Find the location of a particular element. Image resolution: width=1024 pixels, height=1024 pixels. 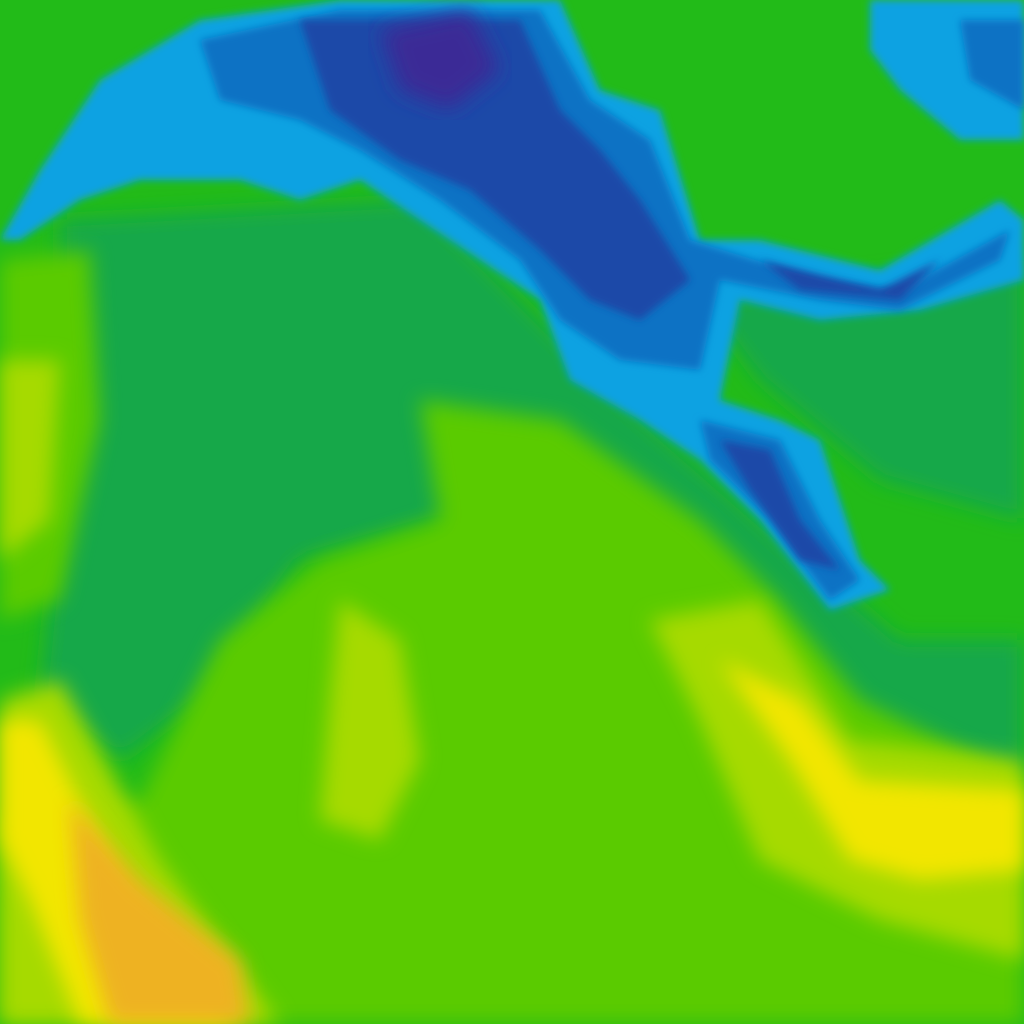

orange-zone is located at coordinates (160, 912).